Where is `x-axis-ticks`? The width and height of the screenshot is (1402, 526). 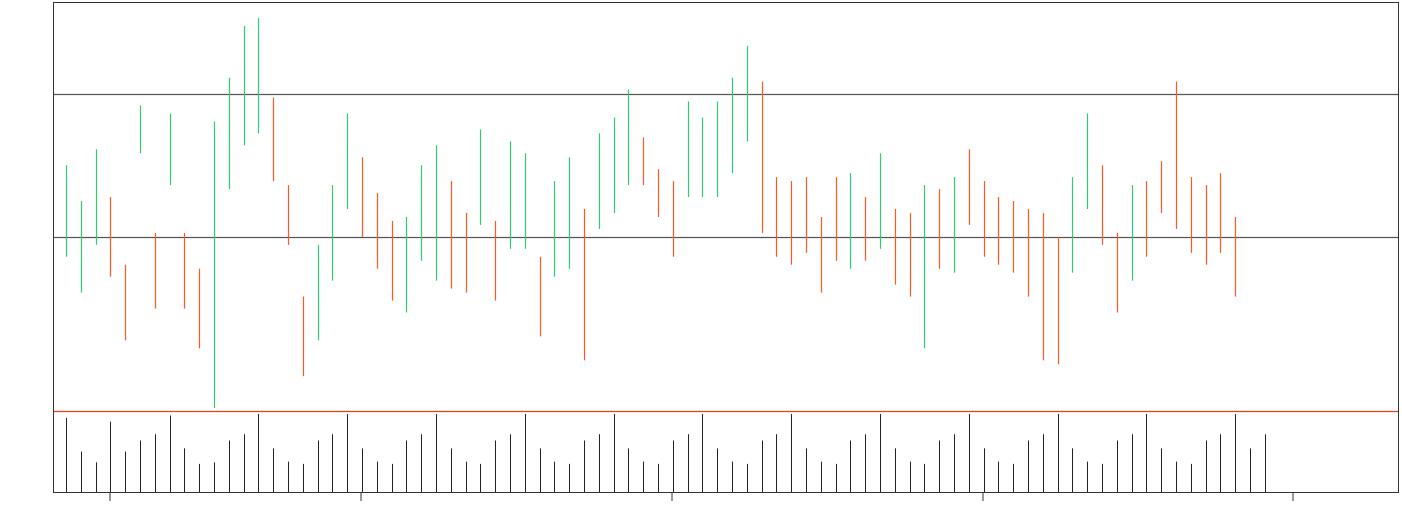 x-axis-ticks is located at coordinates (701, 496).